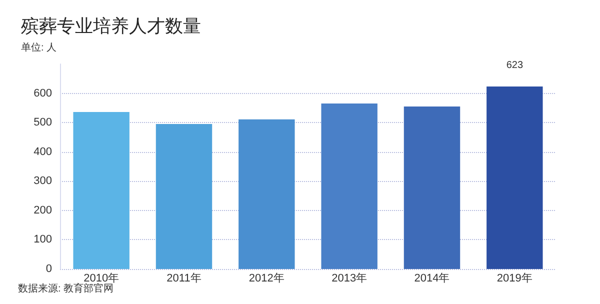 The height and width of the screenshot is (304, 600). What do you see at coordinates (515, 66) in the screenshot?
I see `data-label: 623` at bounding box center [515, 66].